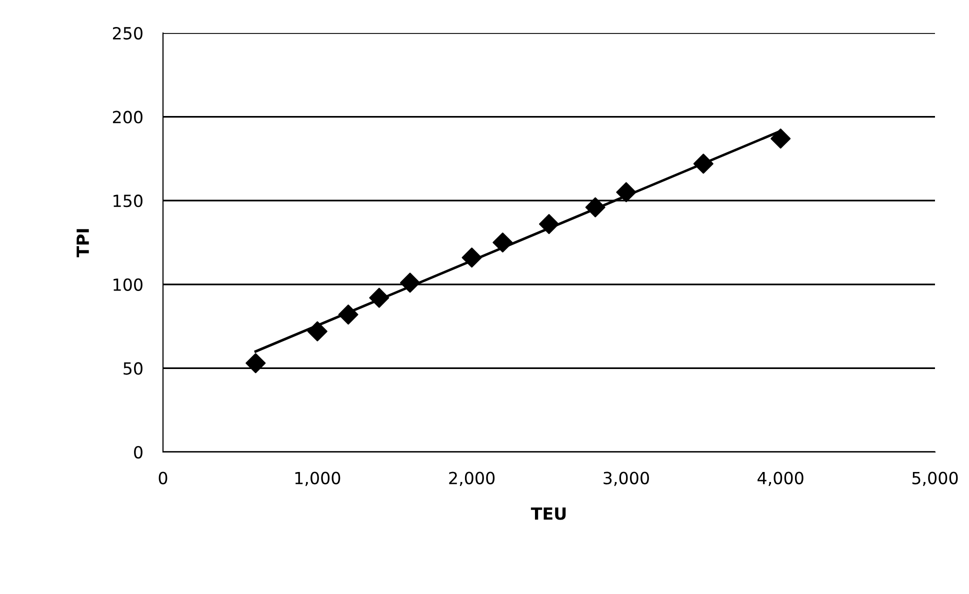  Describe the element at coordinates (781, 479) in the screenshot. I see `x-tick-label: 4,000` at that location.